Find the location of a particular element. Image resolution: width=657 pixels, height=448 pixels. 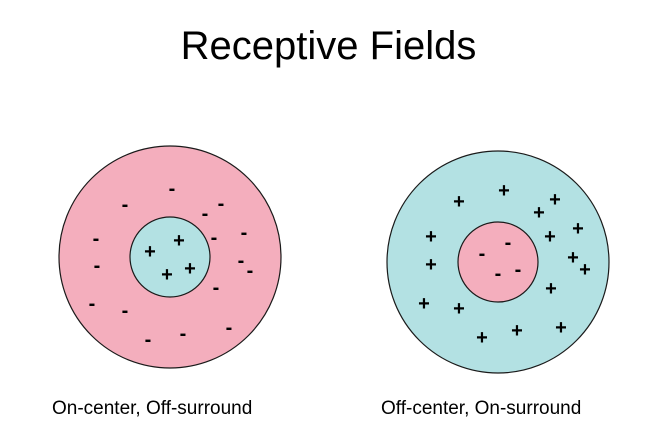

center-signs: --- - is located at coordinates (500, 258).